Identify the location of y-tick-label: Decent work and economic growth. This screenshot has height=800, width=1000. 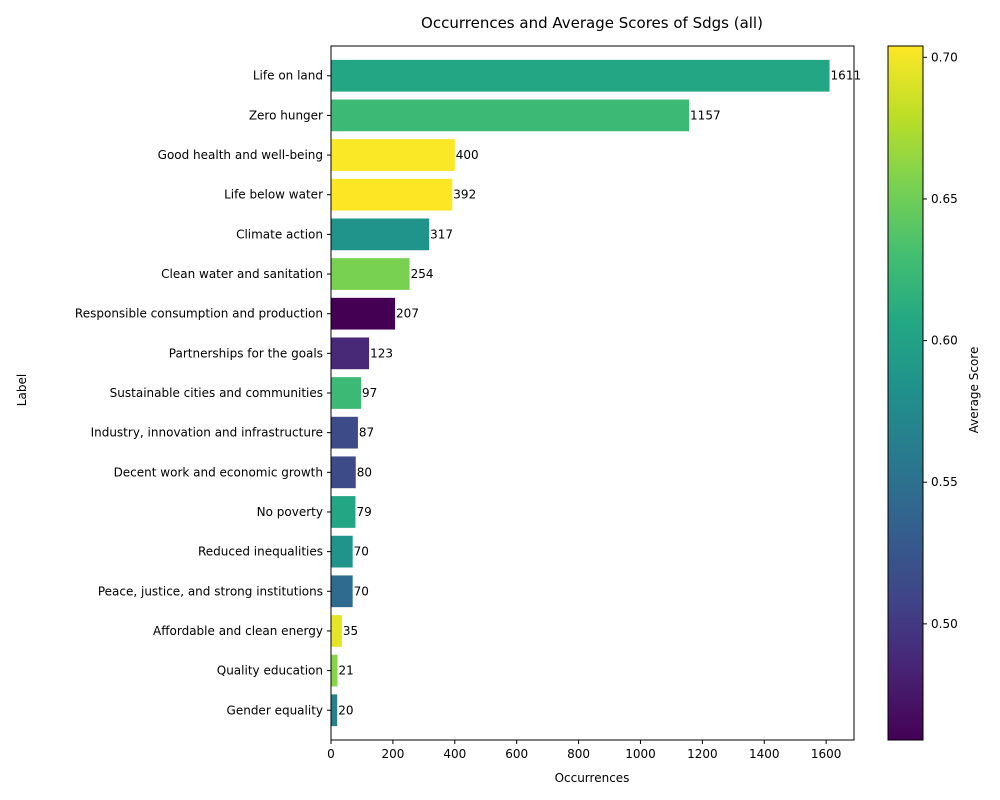
(218, 472).